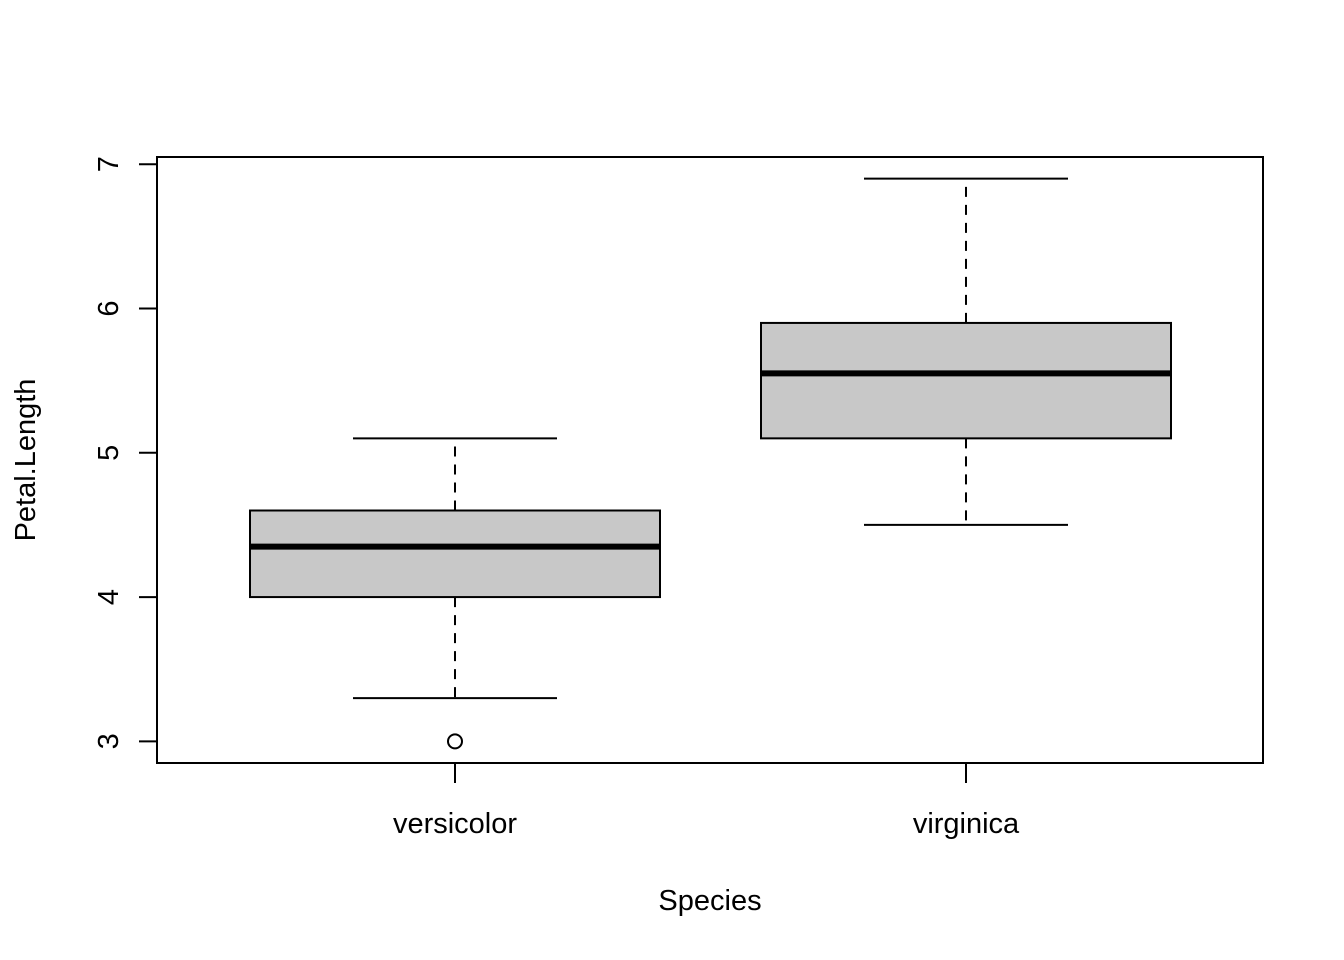  Describe the element at coordinates (455, 824) in the screenshot. I see `x-tick-label: versicolor` at that location.